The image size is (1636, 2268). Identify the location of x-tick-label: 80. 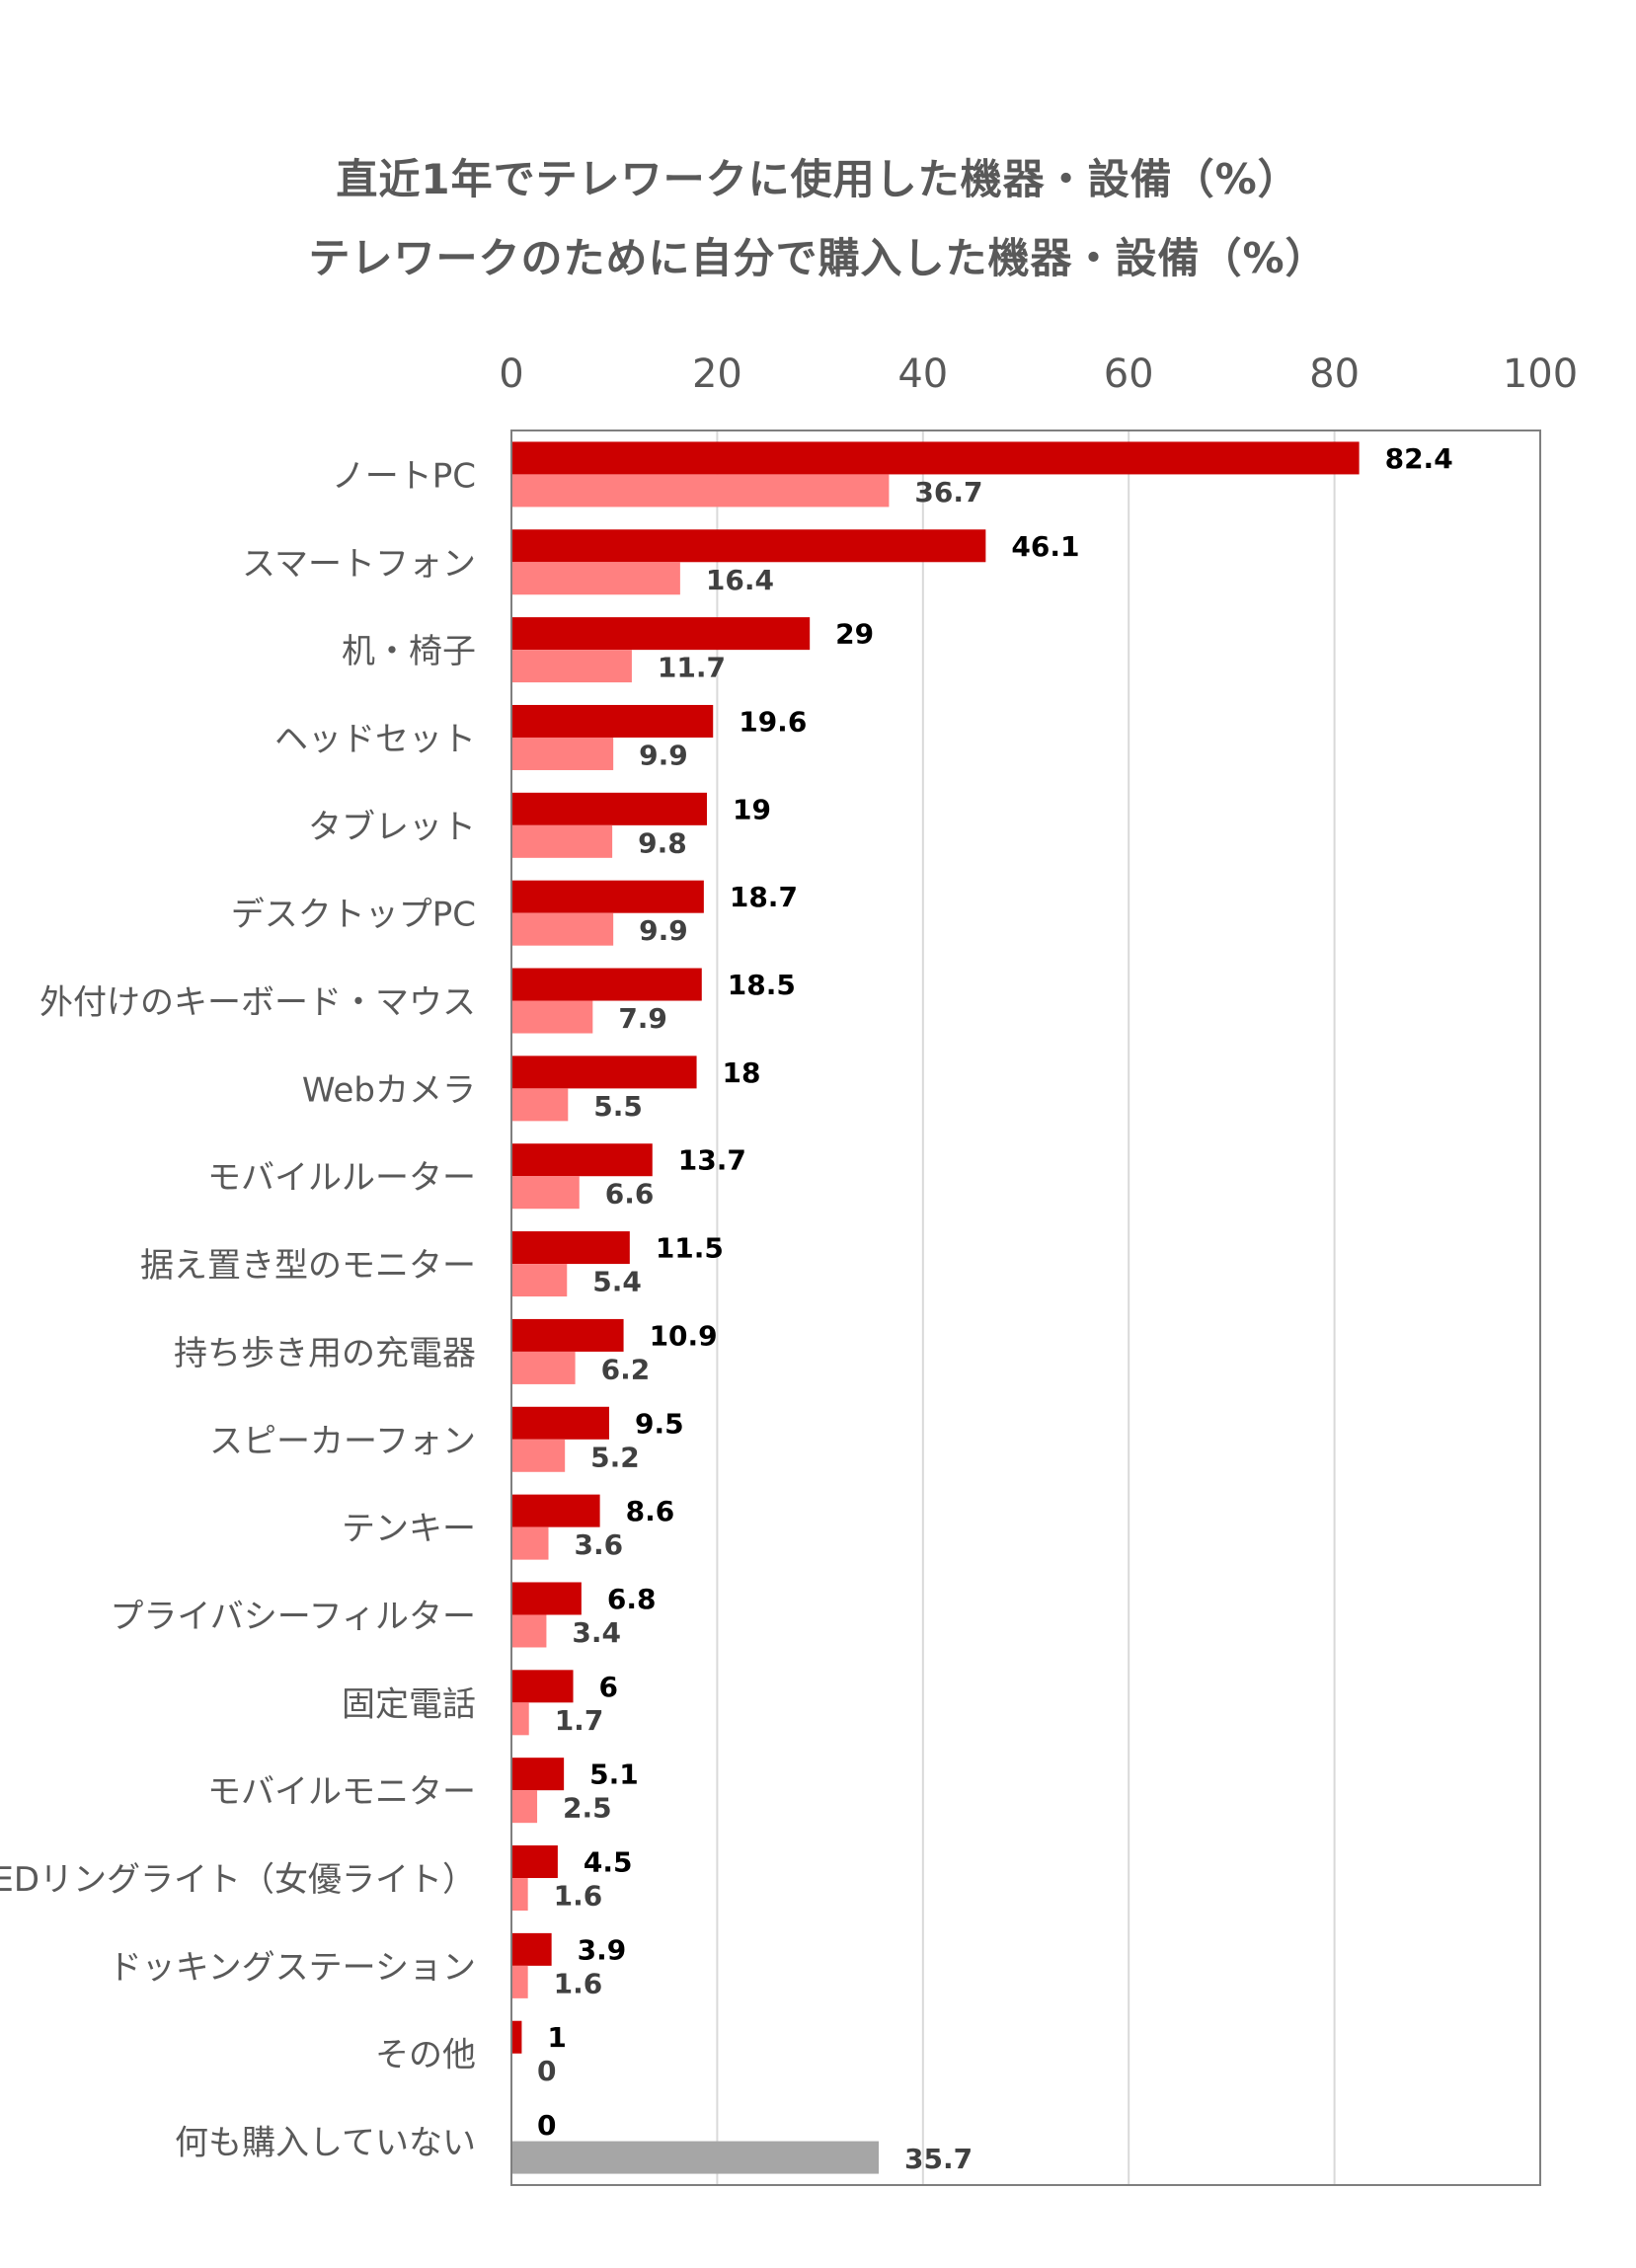
(1334, 374).